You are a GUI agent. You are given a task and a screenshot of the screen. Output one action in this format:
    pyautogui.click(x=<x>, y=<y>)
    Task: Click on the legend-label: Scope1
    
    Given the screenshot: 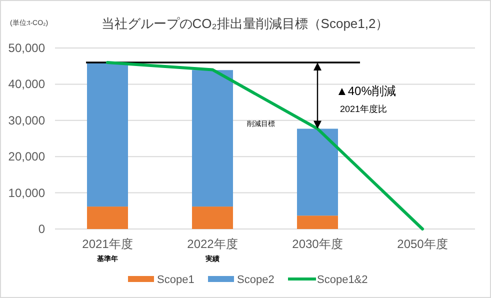 What is the action you would take?
    pyautogui.click(x=175, y=280)
    